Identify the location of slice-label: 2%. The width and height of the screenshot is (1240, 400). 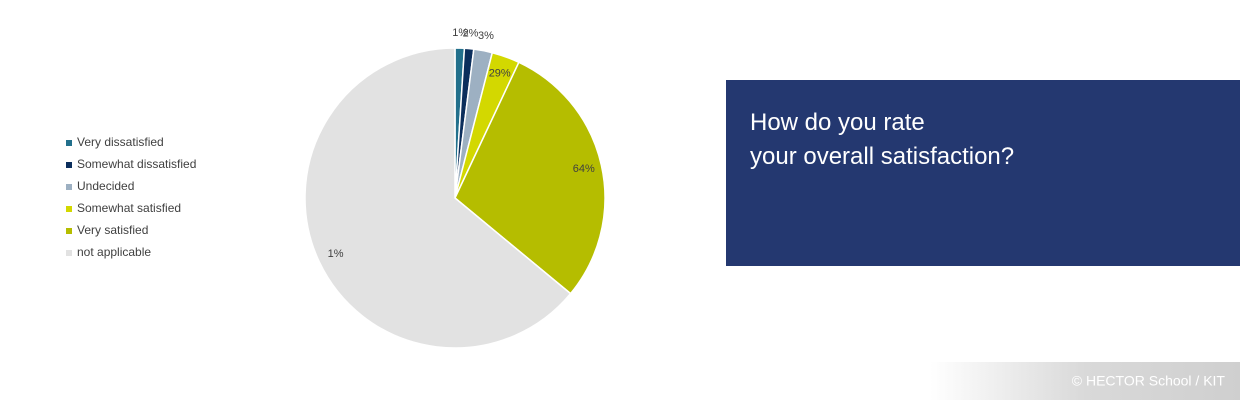
(471, 34).